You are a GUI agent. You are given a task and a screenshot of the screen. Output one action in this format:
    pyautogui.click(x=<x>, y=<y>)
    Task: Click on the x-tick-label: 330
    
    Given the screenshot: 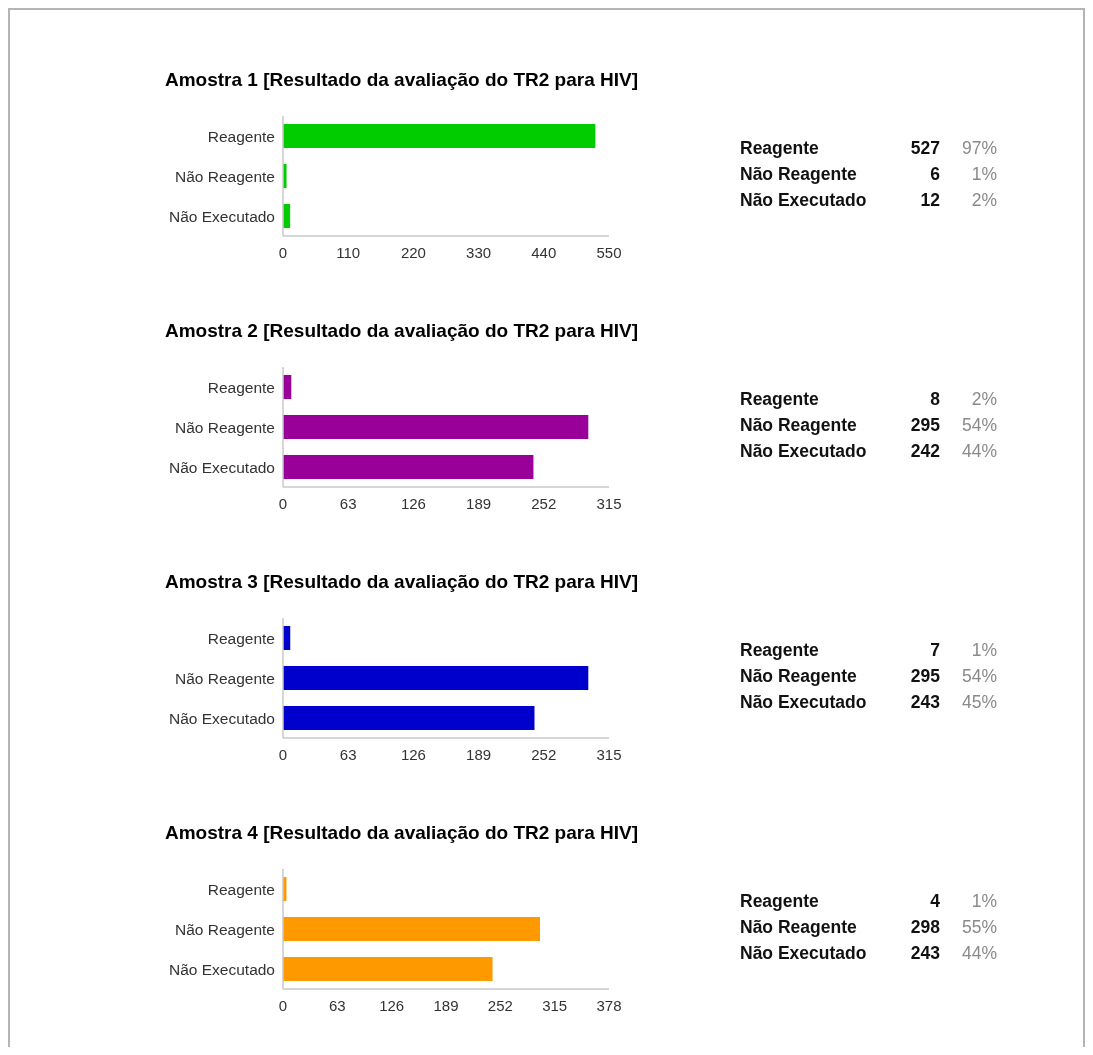 What is the action you would take?
    pyautogui.click(x=479, y=252)
    